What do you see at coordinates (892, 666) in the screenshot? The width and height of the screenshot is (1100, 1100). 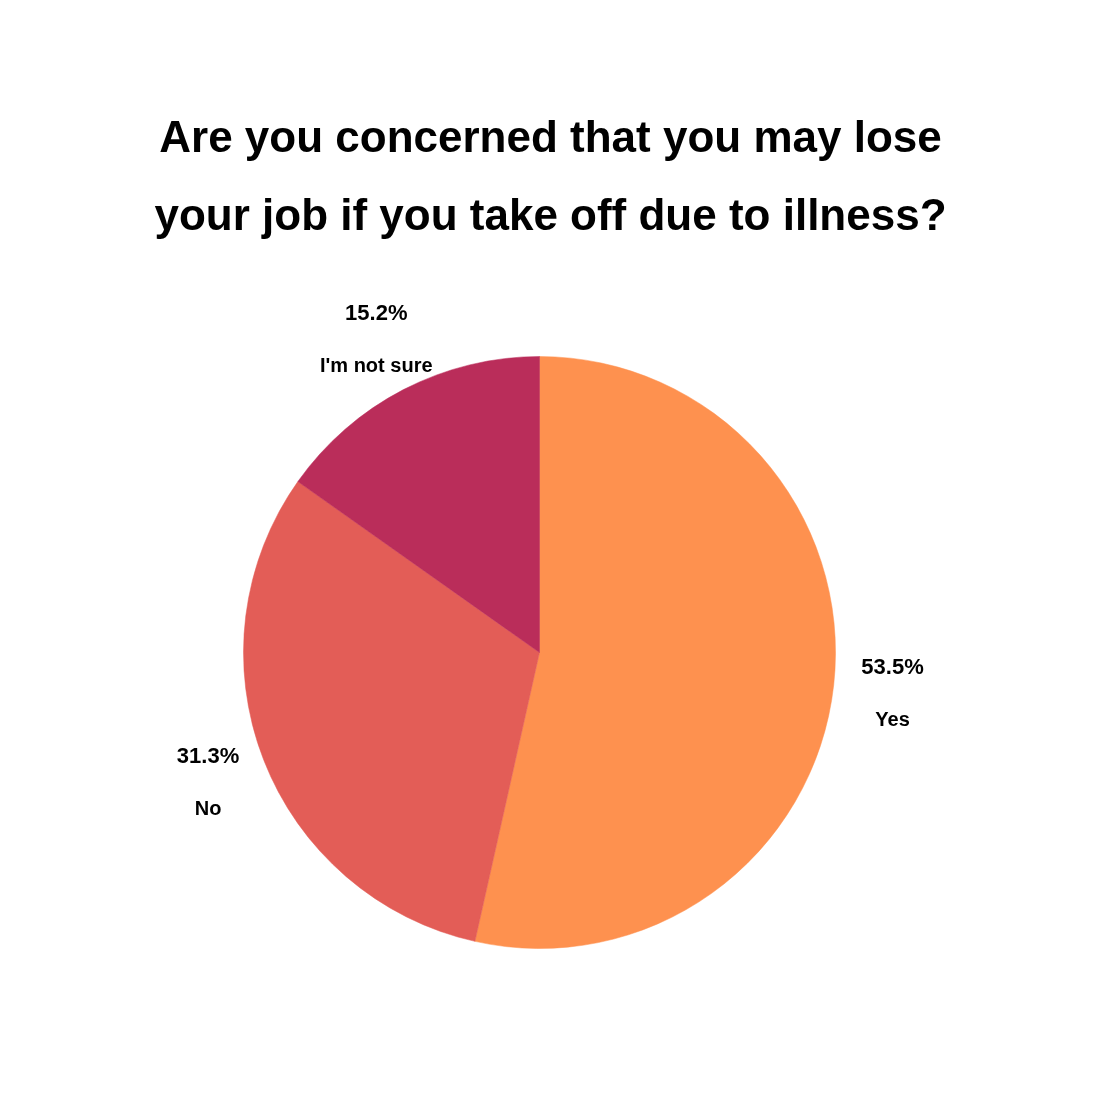 I see `data-label: 53.5%` at bounding box center [892, 666].